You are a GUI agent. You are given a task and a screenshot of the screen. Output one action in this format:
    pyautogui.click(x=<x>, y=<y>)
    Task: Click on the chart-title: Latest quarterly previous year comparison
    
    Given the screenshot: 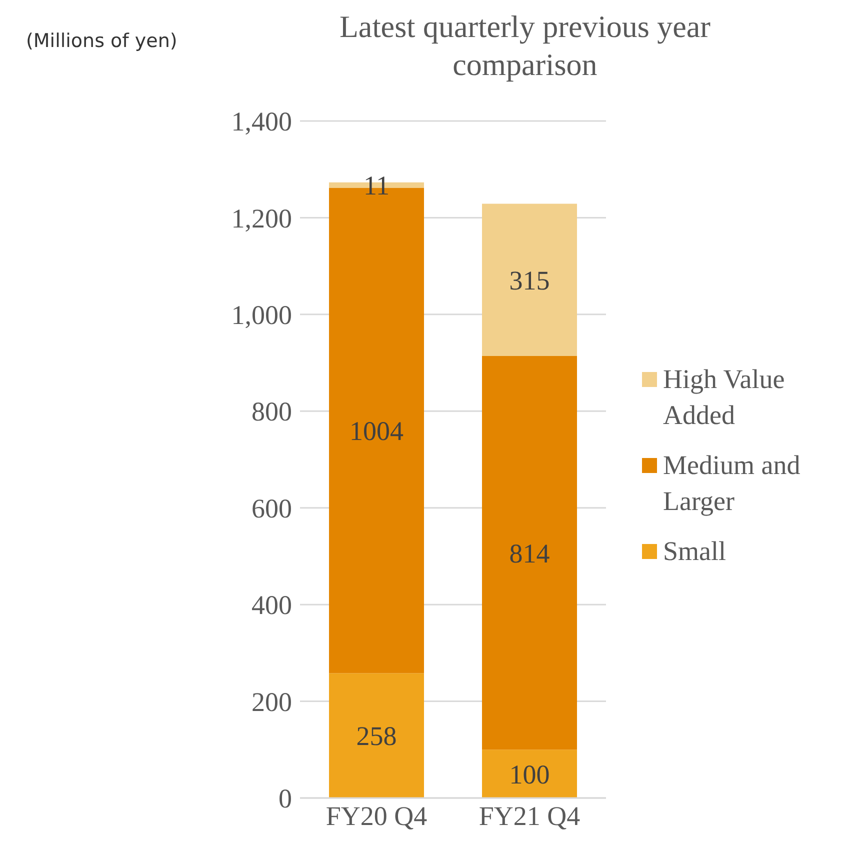 What is the action you would take?
    pyautogui.click(x=525, y=46)
    